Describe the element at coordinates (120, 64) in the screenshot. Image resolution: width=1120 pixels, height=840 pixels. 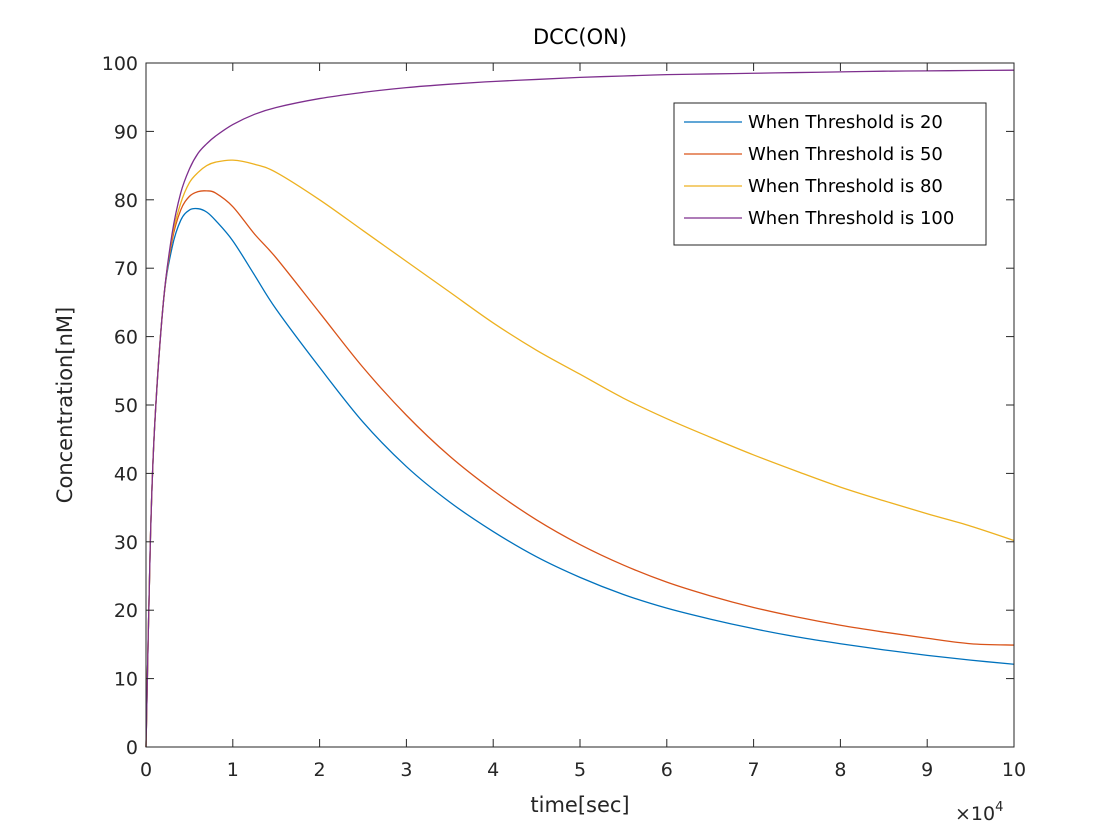
I see `y-tick-label: 100` at that location.